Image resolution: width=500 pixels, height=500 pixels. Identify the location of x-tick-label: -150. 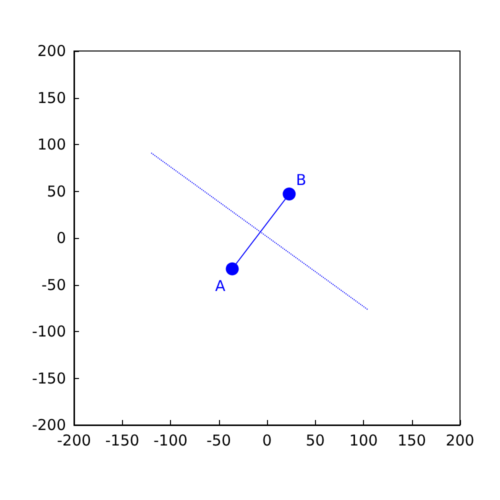
(122, 441).